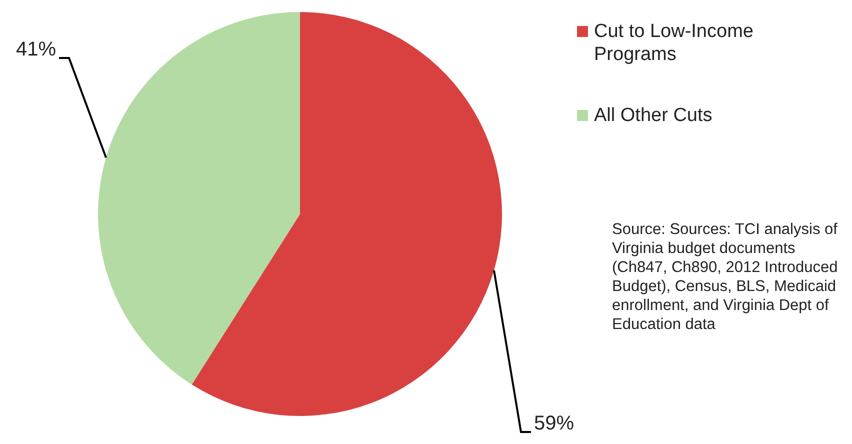 This screenshot has height=444, width=852. What do you see at coordinates (554, 423) in the screenshot?
I see `data-label: 59%` at bounding box center [554, 423].